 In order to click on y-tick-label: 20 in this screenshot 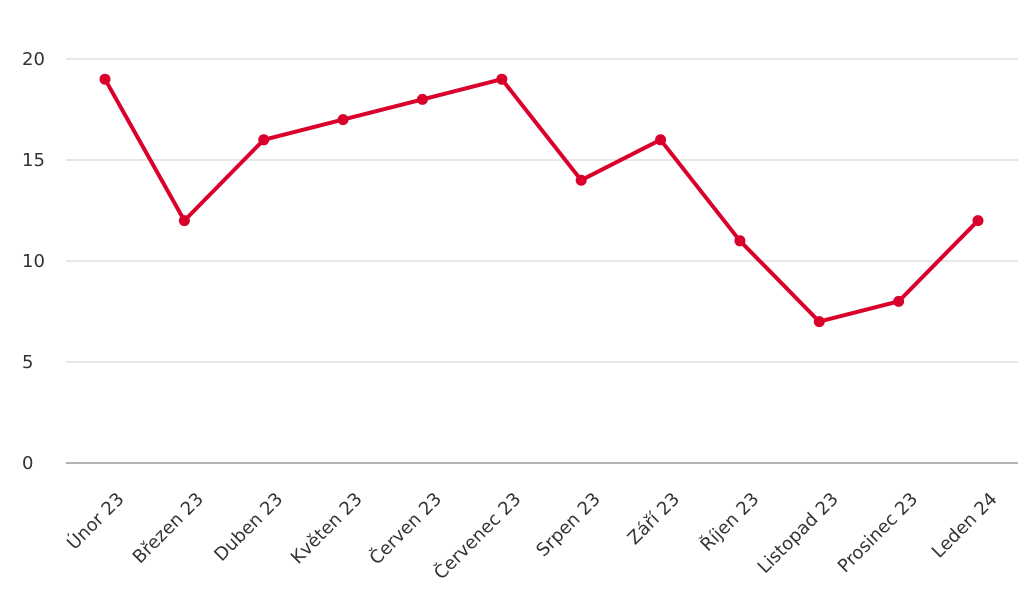, I will do `click(33, 59)`.